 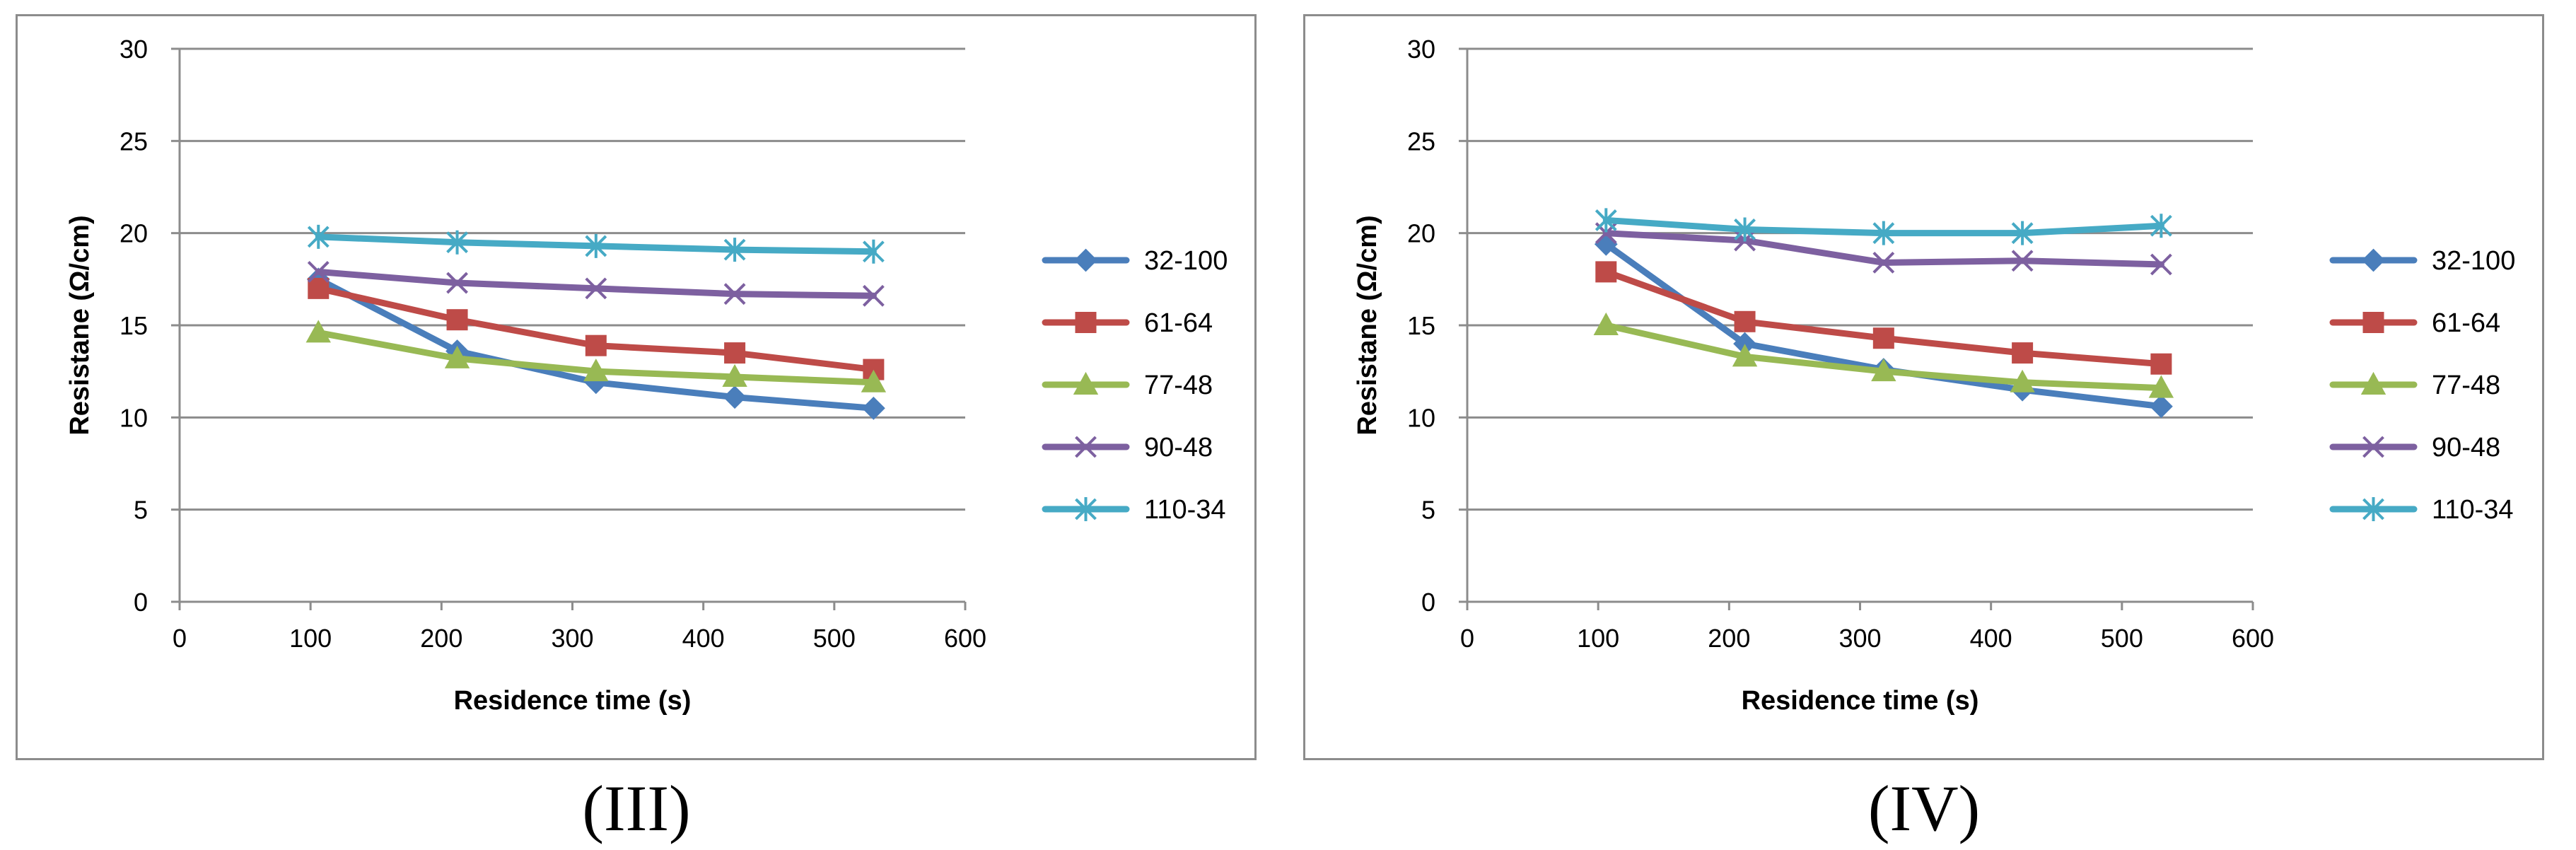 I want to click on panel-label: (IV), so click(x=1924, y=808).